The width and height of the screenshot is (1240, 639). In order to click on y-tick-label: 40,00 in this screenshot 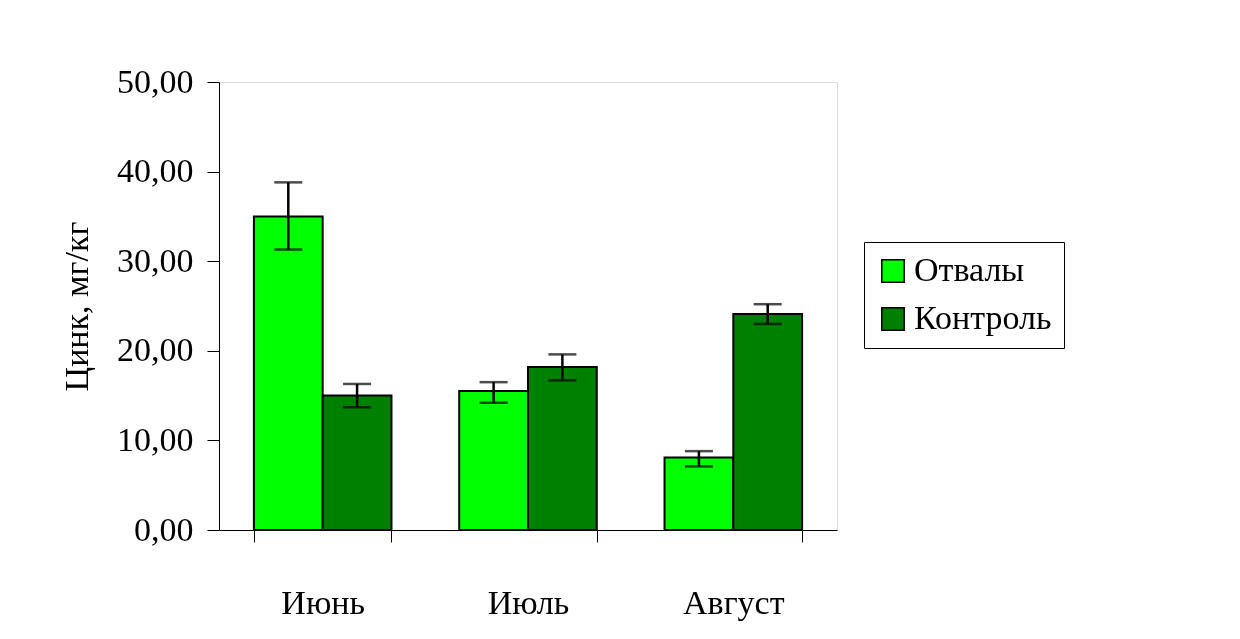, I will do `click(155, 171)`.